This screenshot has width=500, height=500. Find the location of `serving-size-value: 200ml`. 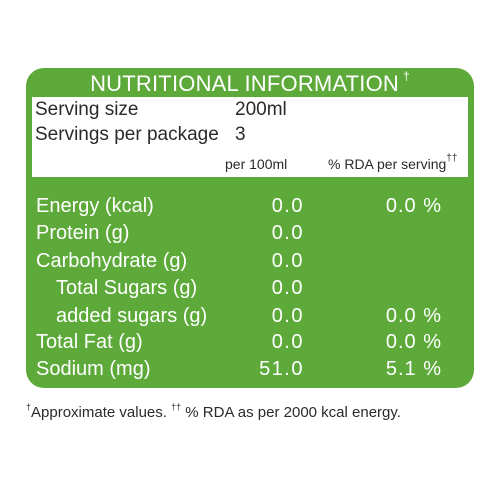

serving-size-value: 200ml is located at coordinates (261, 109).